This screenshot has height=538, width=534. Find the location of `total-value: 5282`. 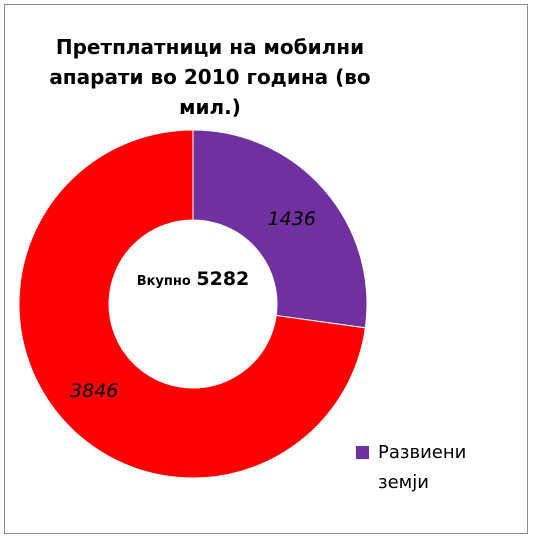

total-value: 5282 is located at coordinates (223, 279).